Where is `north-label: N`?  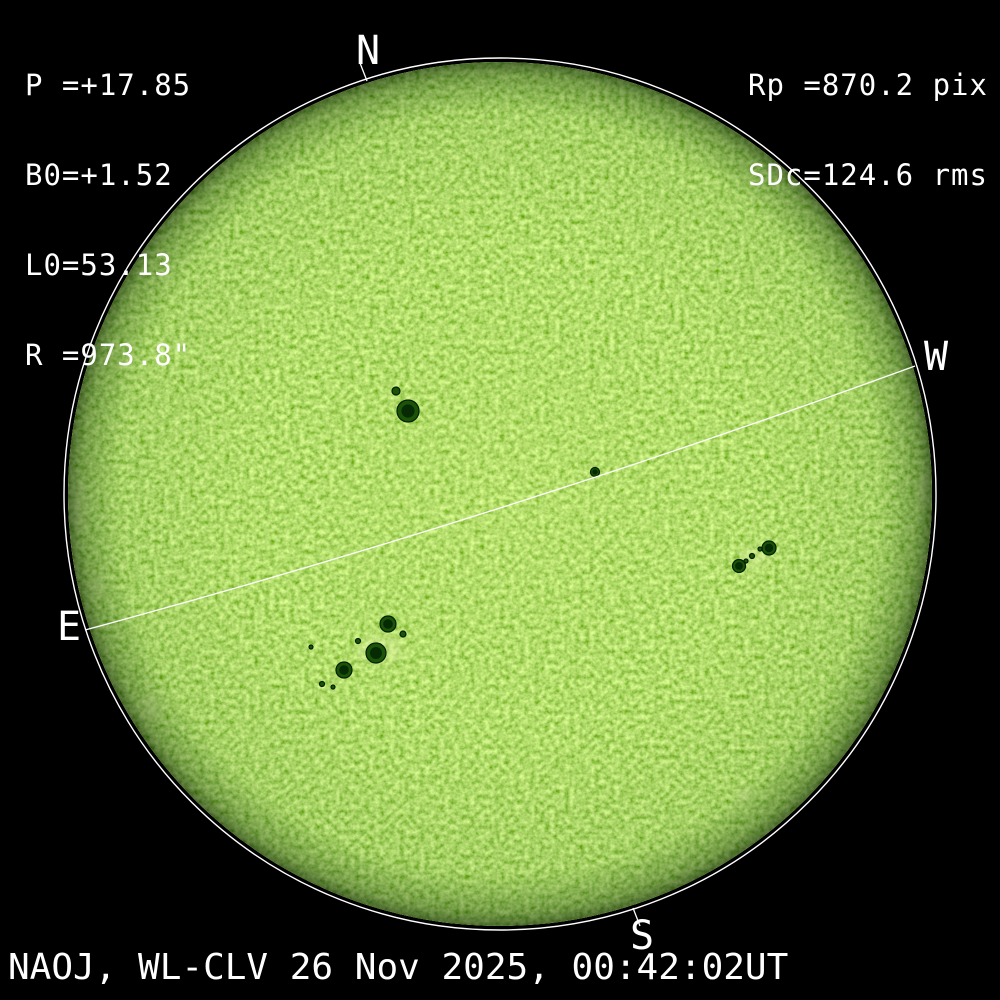
north-label: N is located at coordinates (368, 51).